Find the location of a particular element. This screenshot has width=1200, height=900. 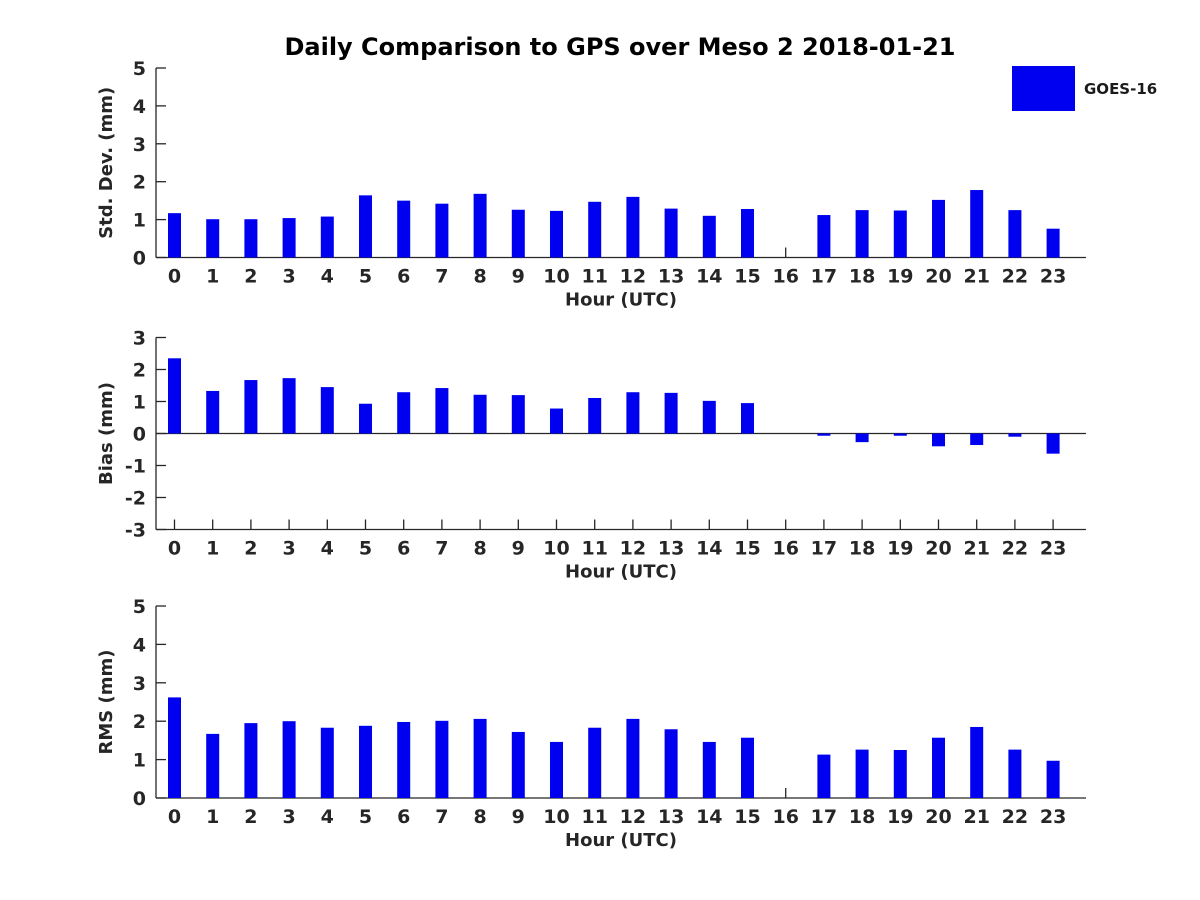

y-tick-label: -3 is located at coordinates (135, 531).